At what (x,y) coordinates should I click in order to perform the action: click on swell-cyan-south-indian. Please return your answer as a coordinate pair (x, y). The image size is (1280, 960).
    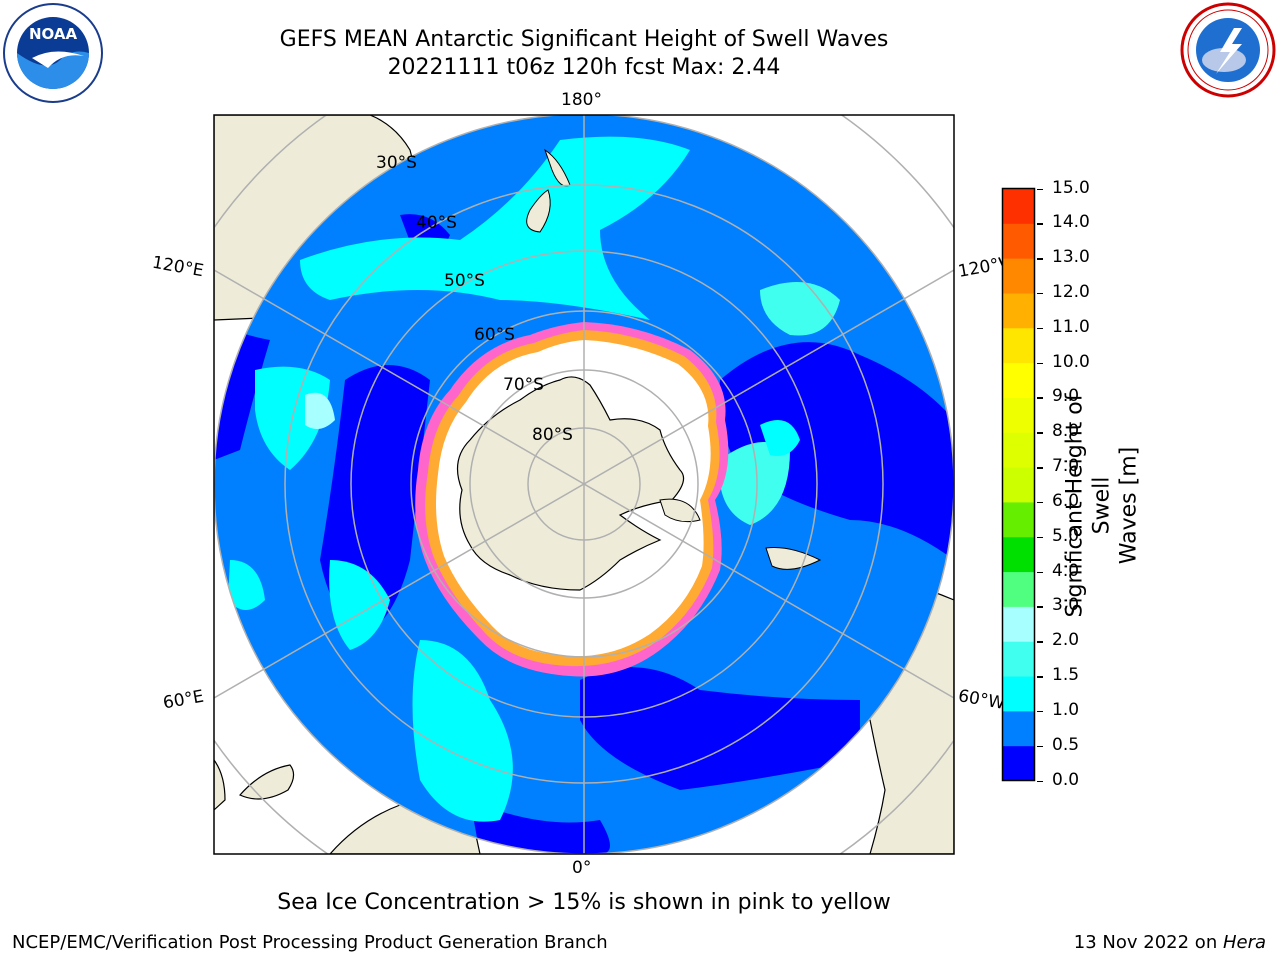
    Looking at the image, I should click on (462, 731).